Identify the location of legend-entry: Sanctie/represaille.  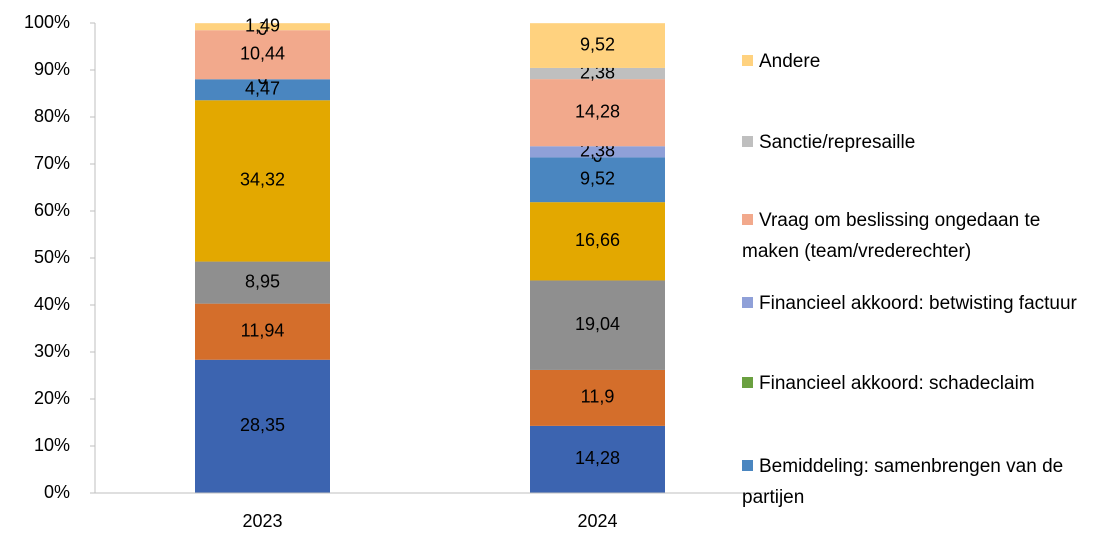
(917, 142).